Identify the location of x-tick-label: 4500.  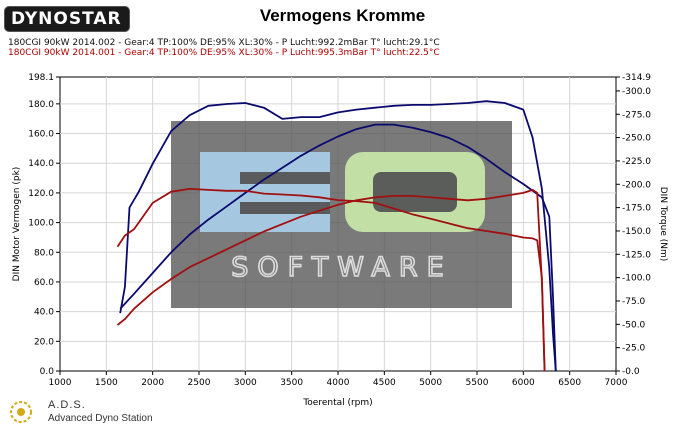
(384, 383).